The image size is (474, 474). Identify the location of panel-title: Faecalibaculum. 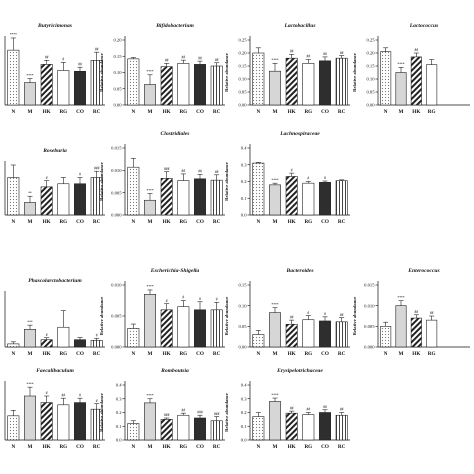
(55, 371).